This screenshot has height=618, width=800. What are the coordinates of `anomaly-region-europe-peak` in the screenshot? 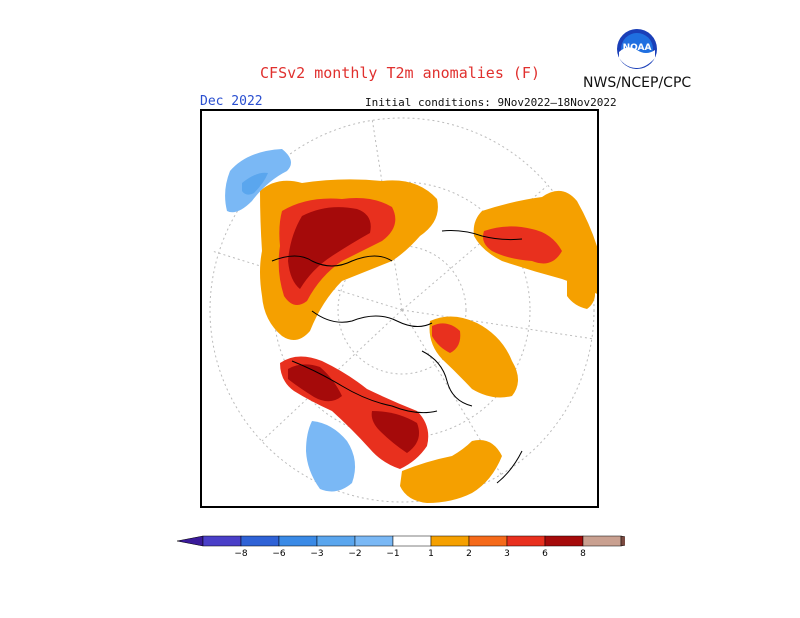 It's located at (329, 248).